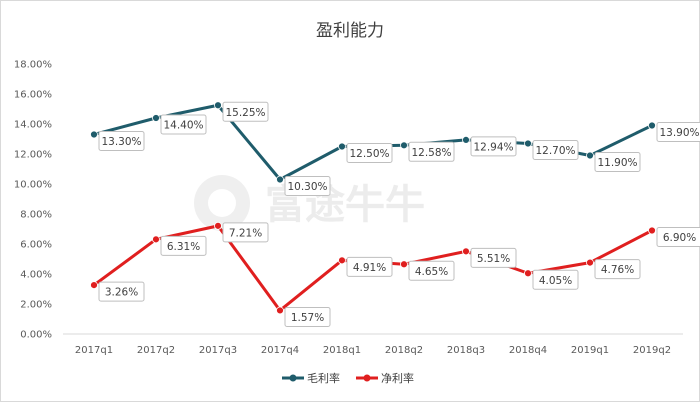  Describe the element at coordinates (36, 335) in the screenshot. I see `y-tick-label: 0.00%` at that location.